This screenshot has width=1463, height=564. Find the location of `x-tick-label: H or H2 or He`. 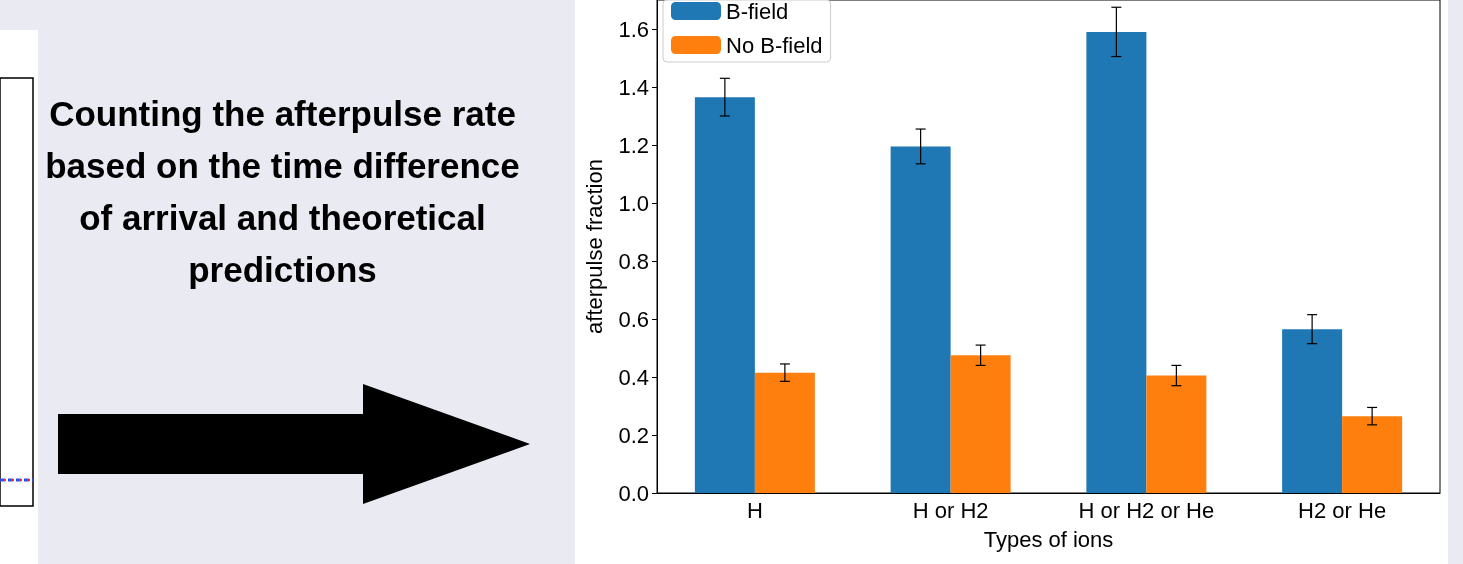

x-tick-label: H or H2 or He is located at coordinates (1146, 510).